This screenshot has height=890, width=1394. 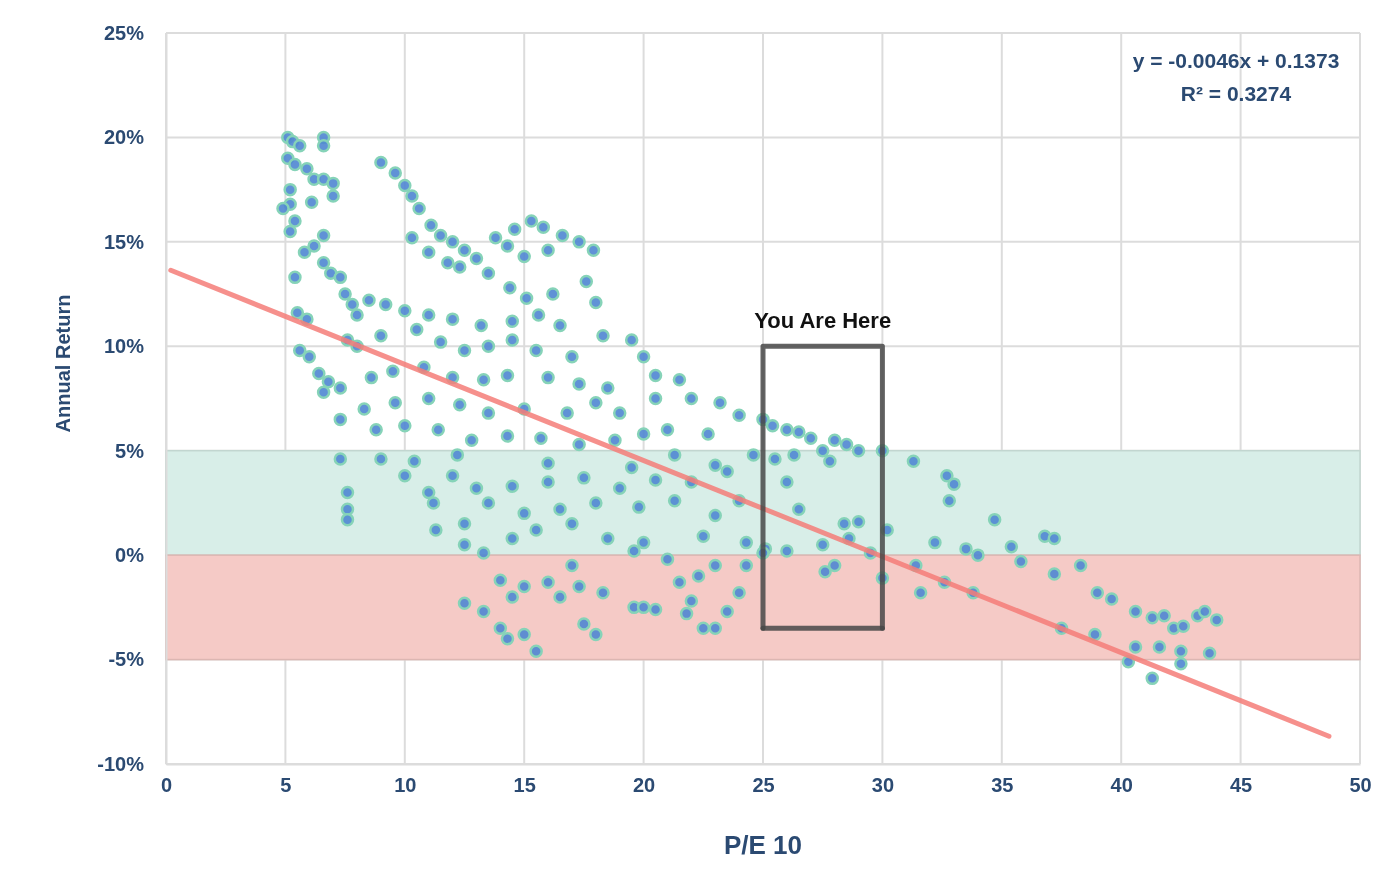 I want to click on x-tick-label: 40, so click(x=1121, y=785).